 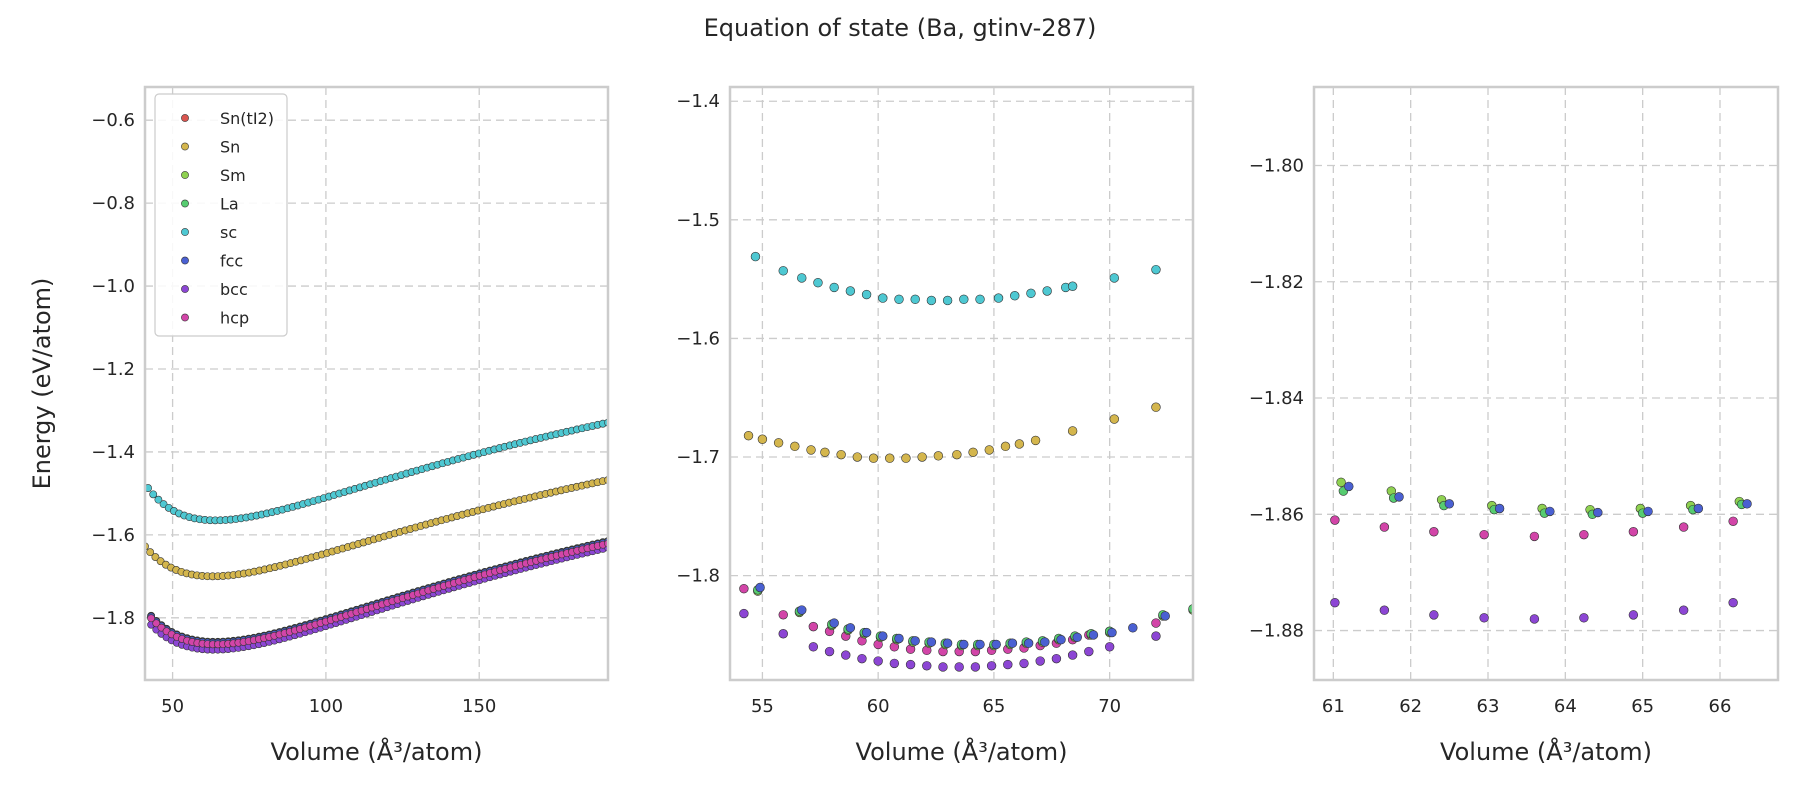 What do you see at coordinates (231, 261) in the screenshot?
I see `legend-label: fcc` at bounding box center [231, 261].